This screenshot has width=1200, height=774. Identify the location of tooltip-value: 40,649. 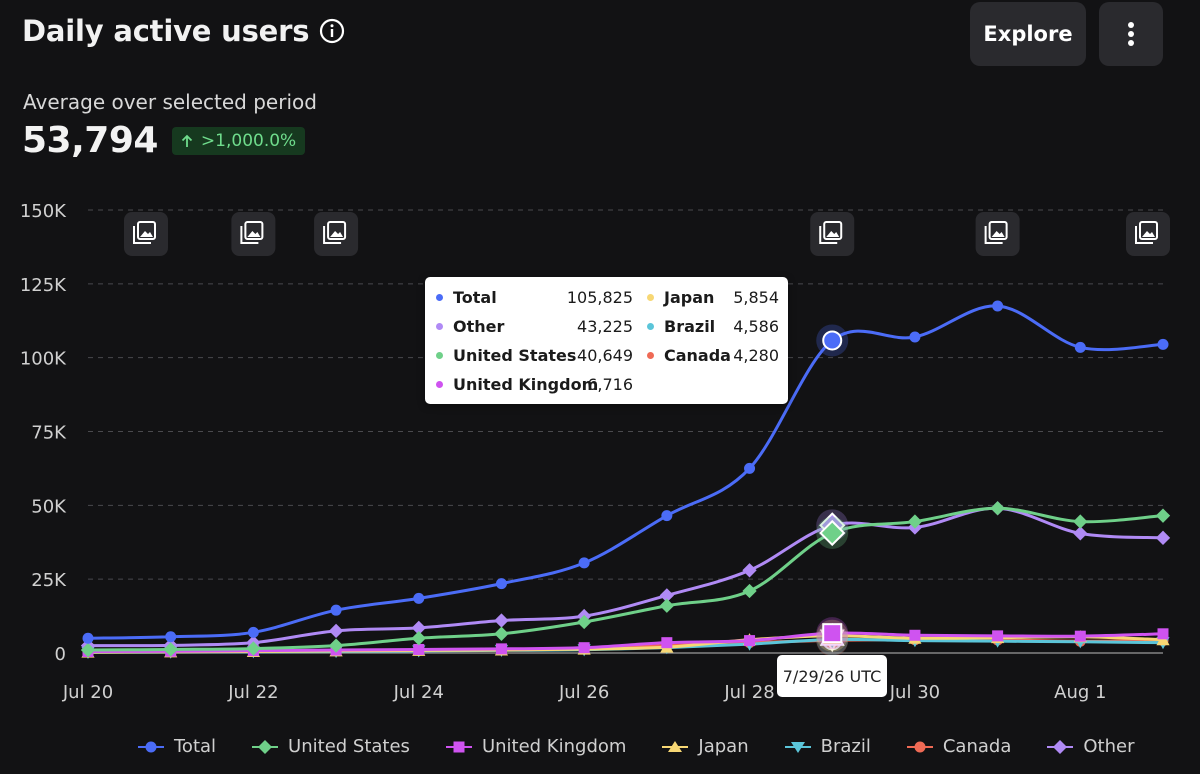
(605, 355).